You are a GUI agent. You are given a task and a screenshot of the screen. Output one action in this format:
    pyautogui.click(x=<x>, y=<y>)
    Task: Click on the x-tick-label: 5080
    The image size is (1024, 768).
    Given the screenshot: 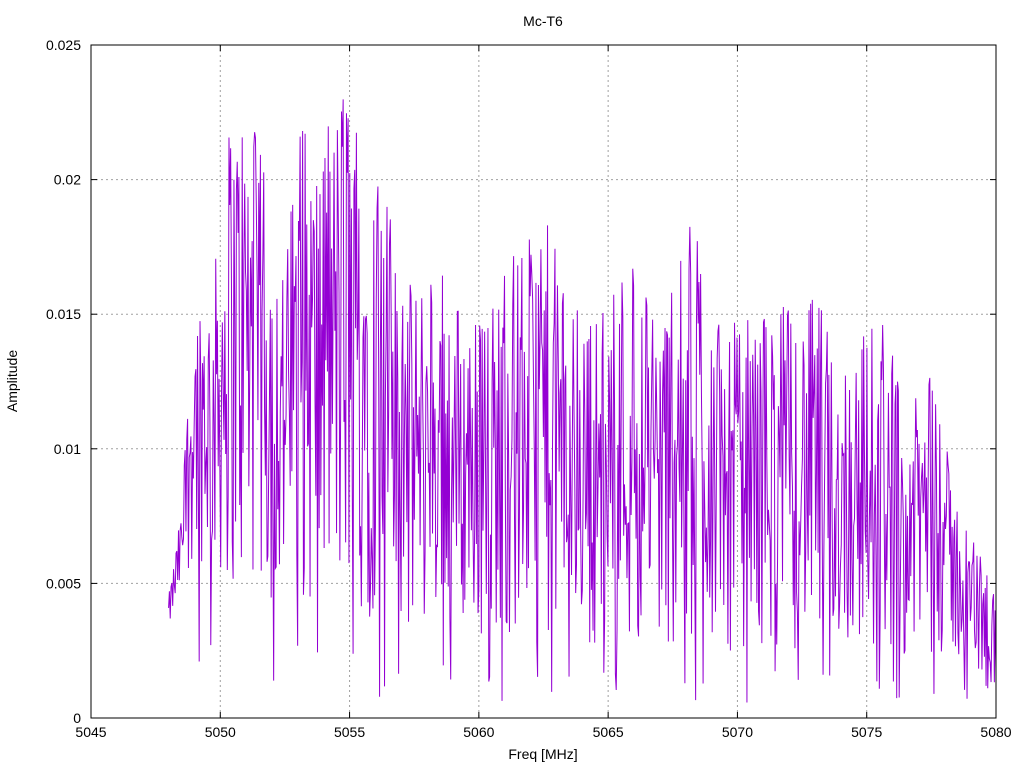 What is the action you would take?
    pyautogui.click(x=995, y=732)
    